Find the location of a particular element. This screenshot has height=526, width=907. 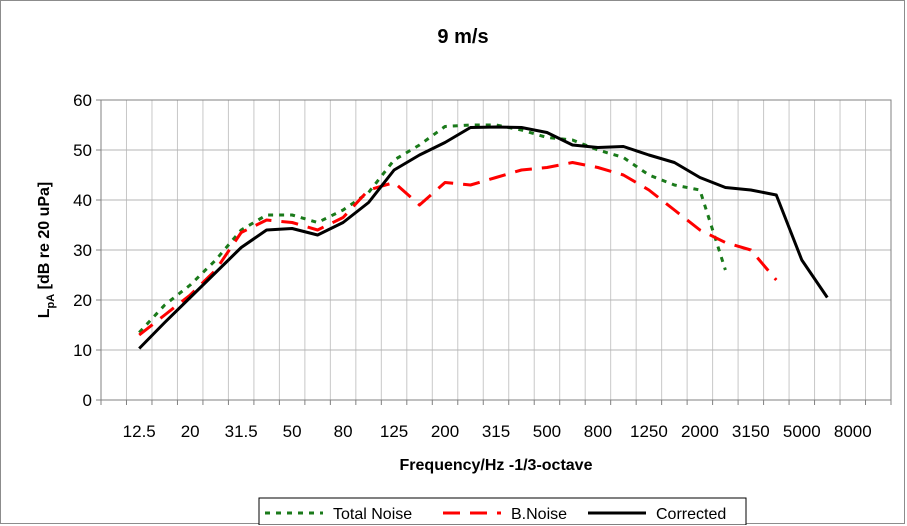

x-tick-label: 3150 is located at coordinates (751, 431).